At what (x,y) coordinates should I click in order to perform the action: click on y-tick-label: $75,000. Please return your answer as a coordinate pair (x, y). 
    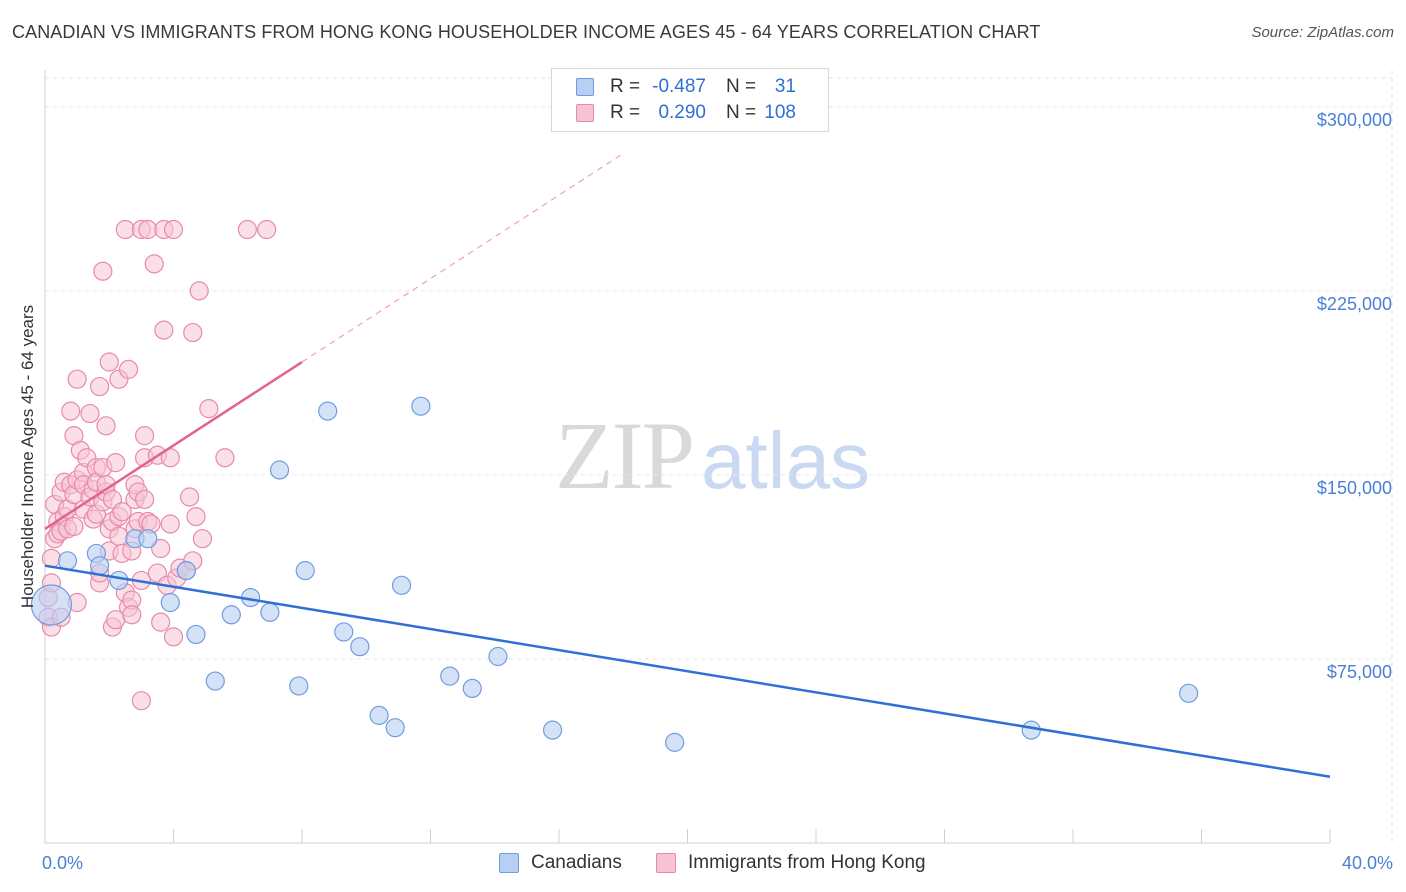
    Looking at the image, I should click on (1359, 672).